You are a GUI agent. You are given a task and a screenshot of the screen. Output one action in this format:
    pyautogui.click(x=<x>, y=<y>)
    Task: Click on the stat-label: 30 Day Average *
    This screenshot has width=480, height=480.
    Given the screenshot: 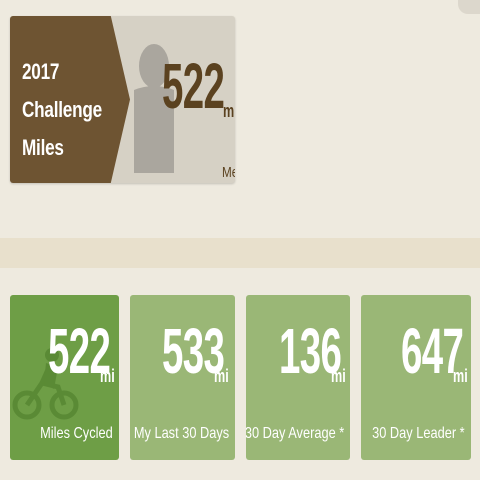 What is the action you would take?
    pyautogui.click(x=295, y=433)
    